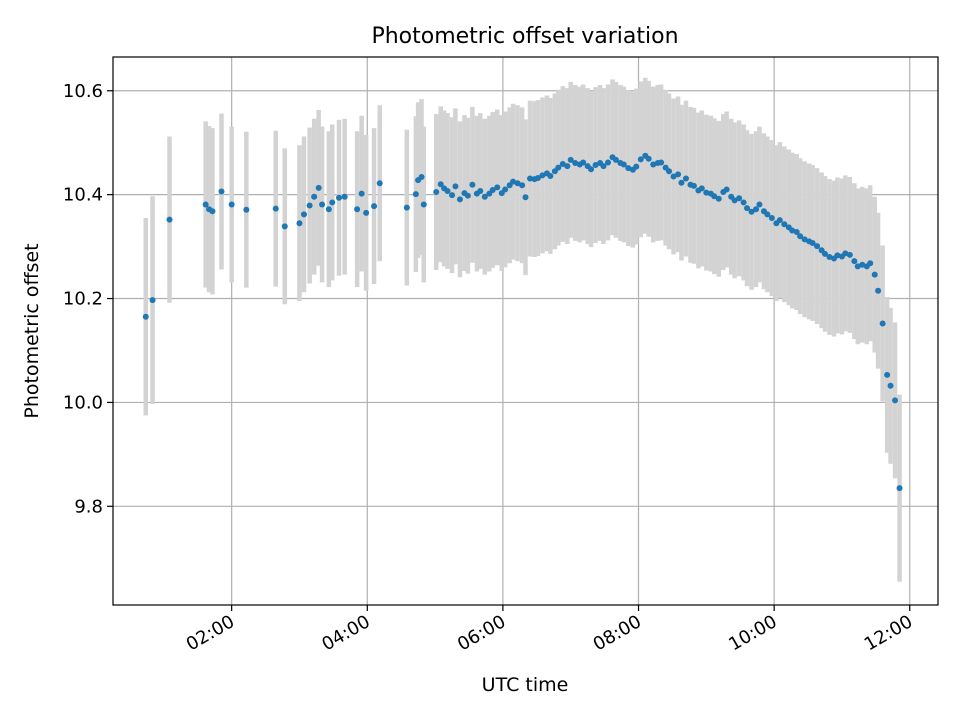 The image size is (960, 720). I want to click on y-tick-label: 9.8, so click(88, 506).